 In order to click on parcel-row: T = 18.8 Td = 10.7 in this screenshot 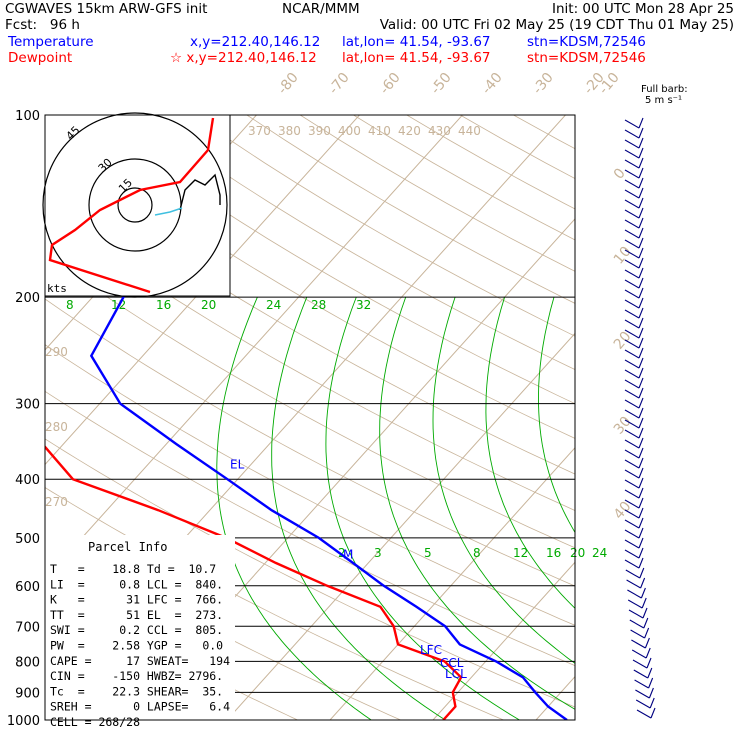, I will do `click(133, 569)`.